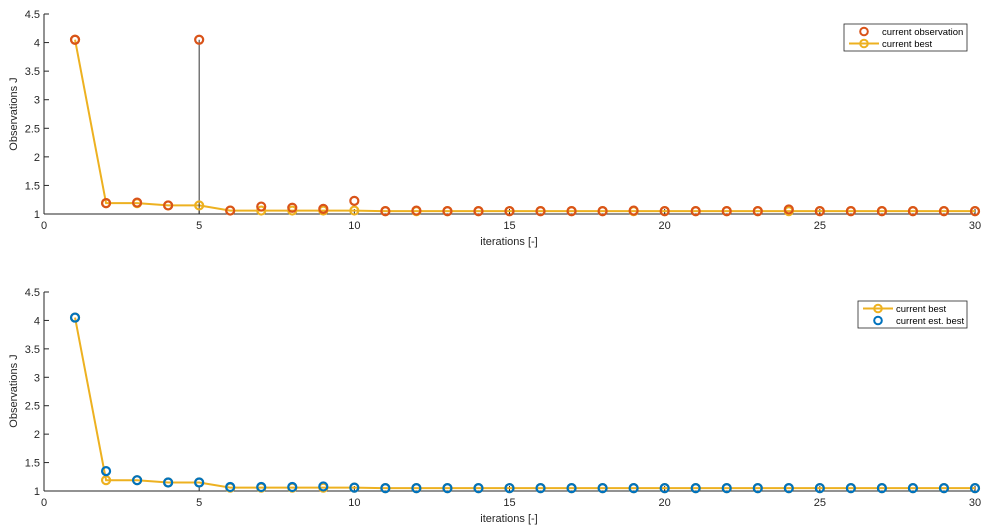 The image size is (992, 532). Describe the element at coordinates (922, 32) in the screenshot. I see `legend-label: current observation` at that location.